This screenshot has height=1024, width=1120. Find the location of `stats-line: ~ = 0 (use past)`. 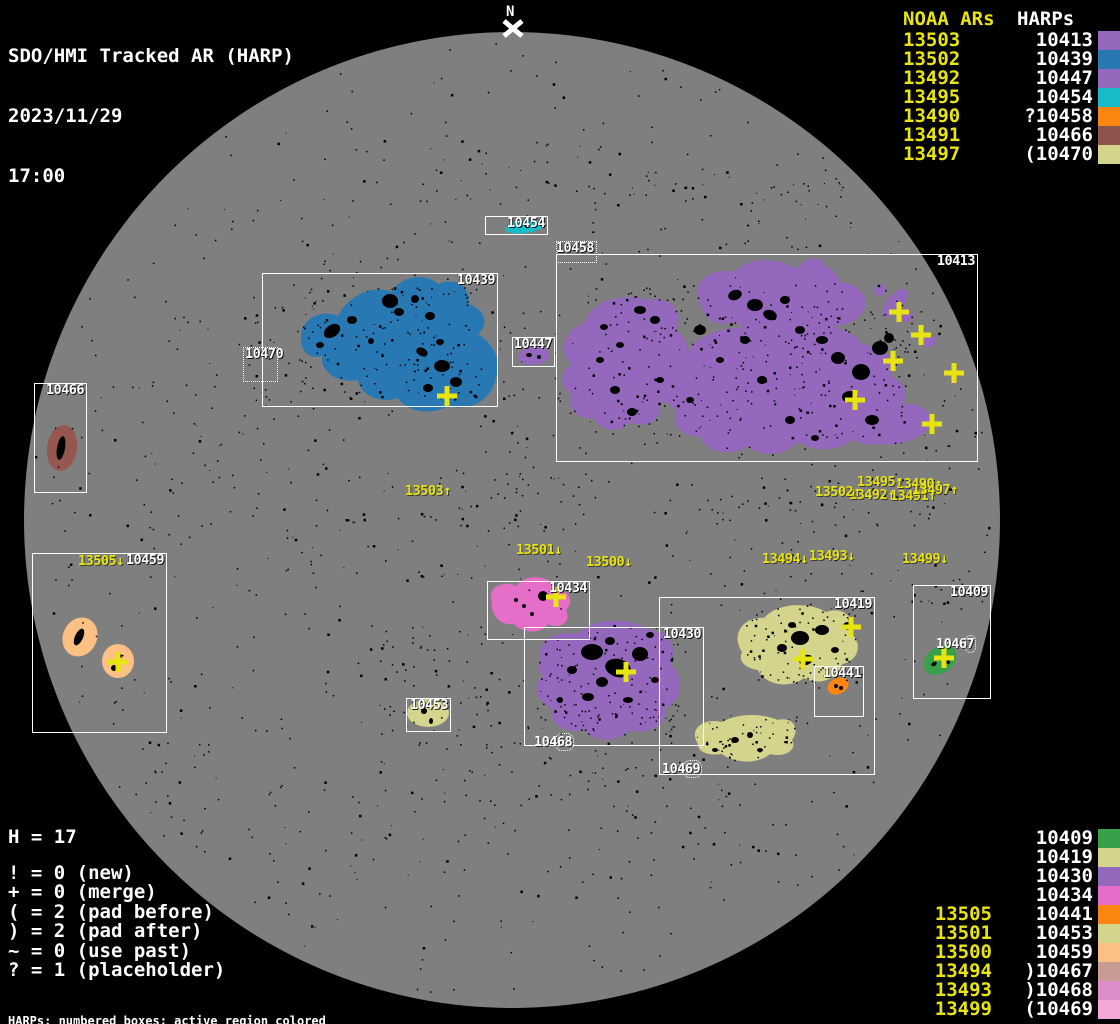

stats-line: ~ = 0 (use past) is located at coordinates (100, 950).